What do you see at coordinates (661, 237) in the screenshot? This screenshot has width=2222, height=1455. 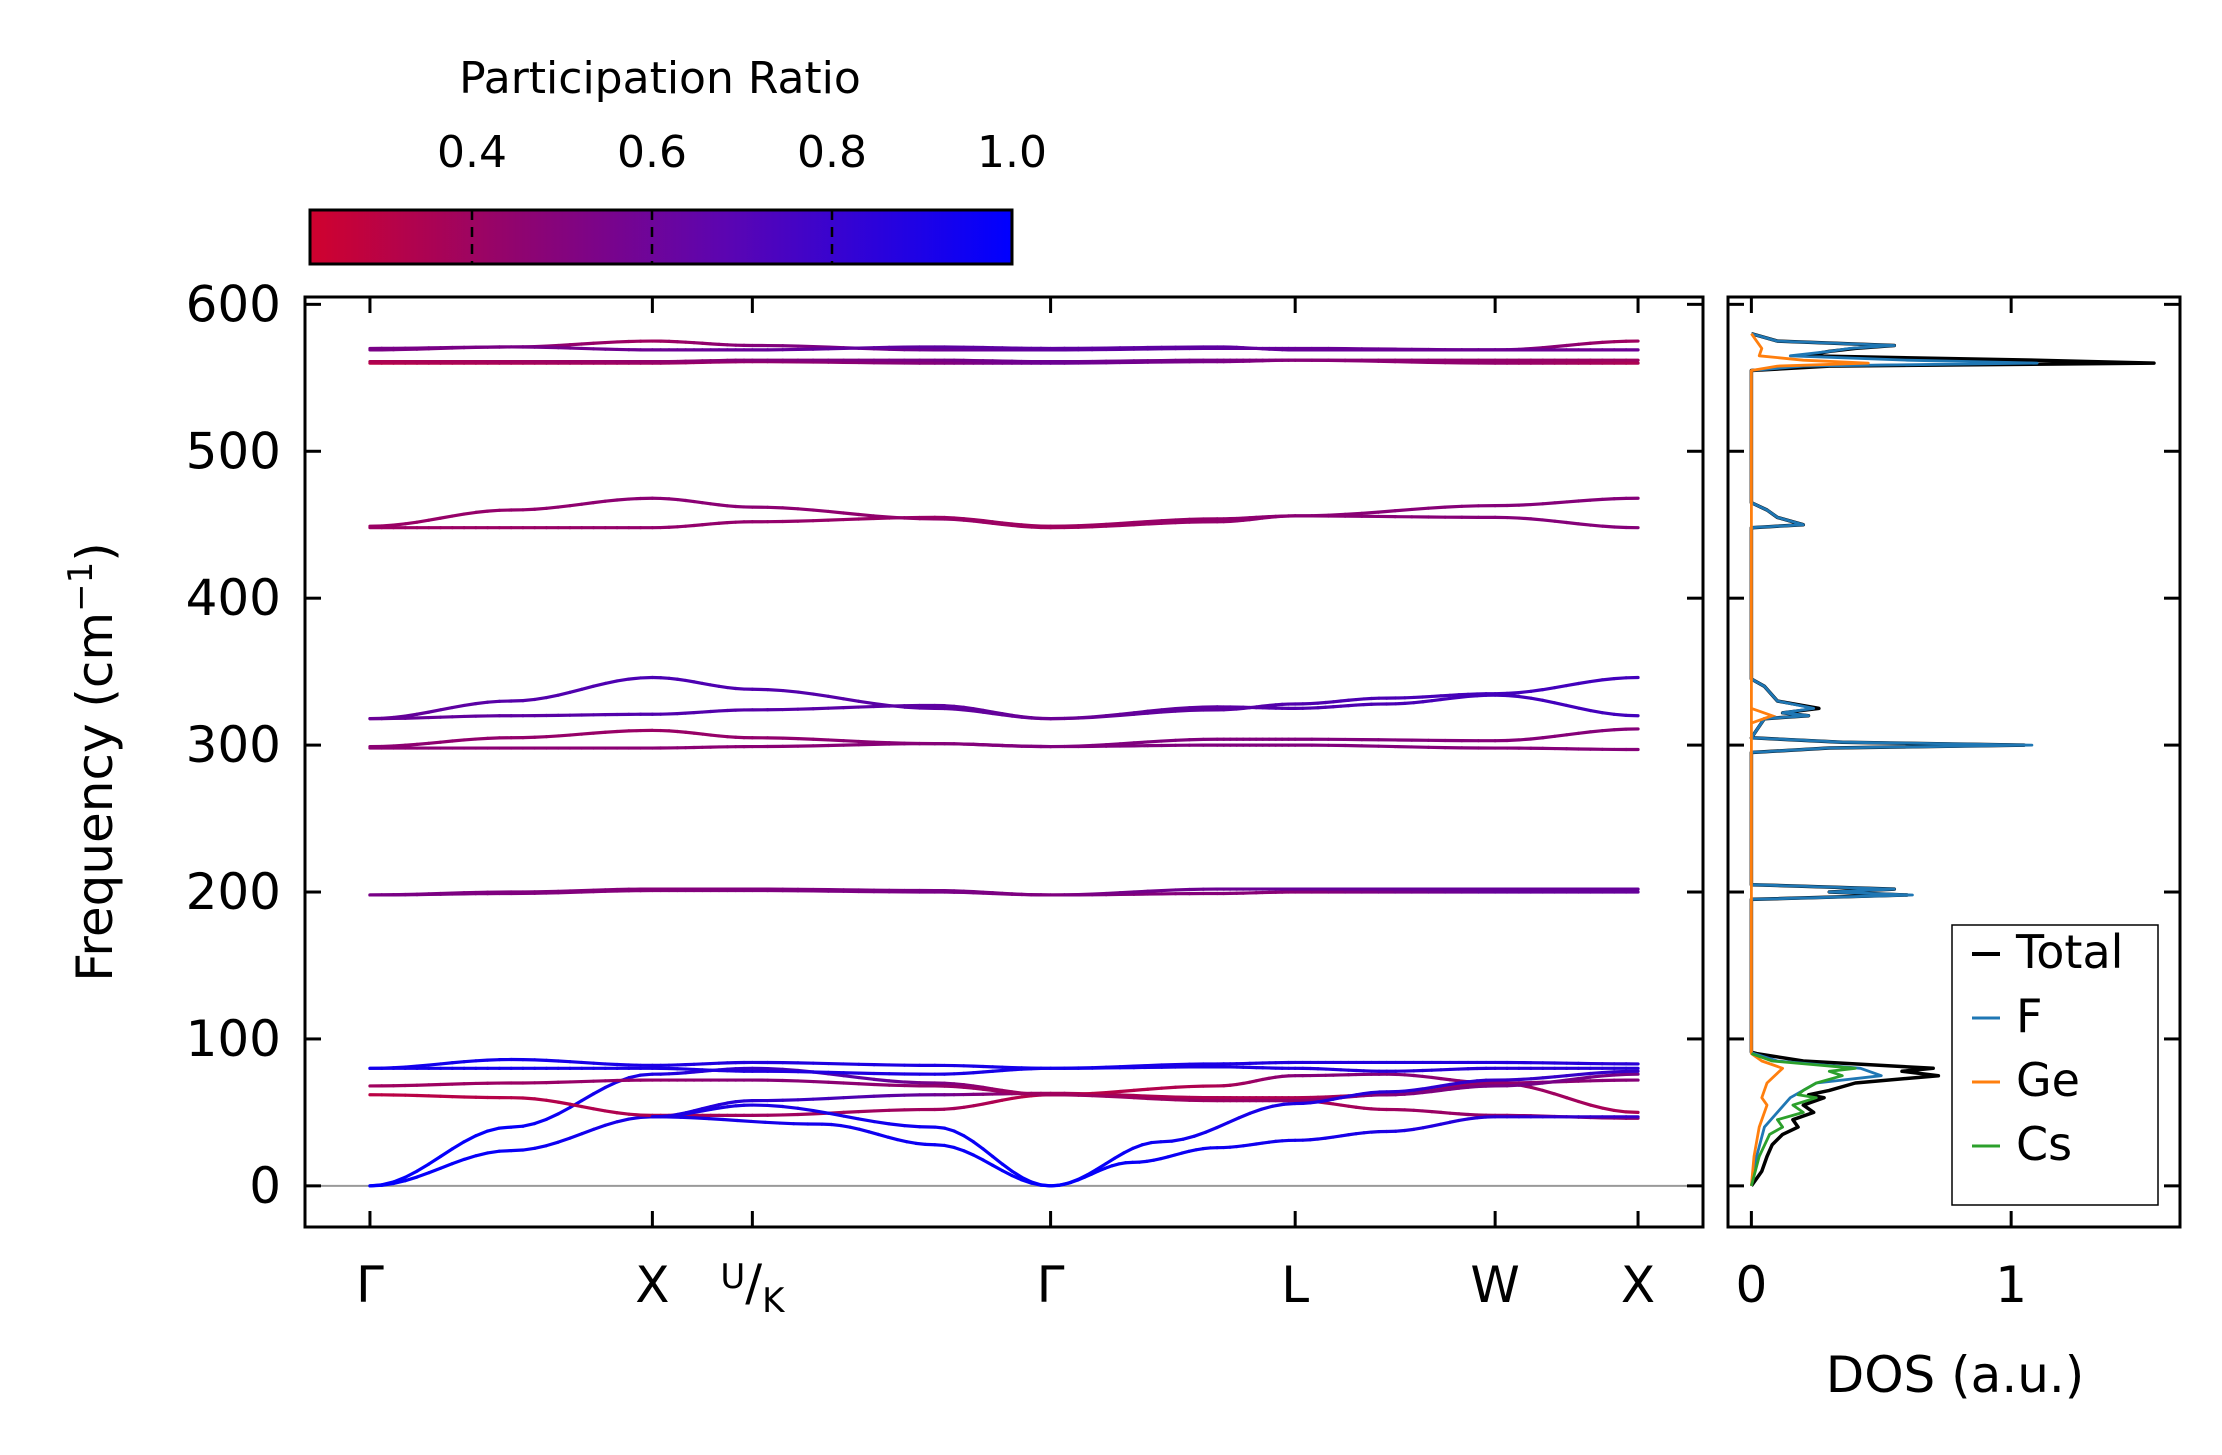 I see `colorbar-gradient` at bounding box center [661, 237].